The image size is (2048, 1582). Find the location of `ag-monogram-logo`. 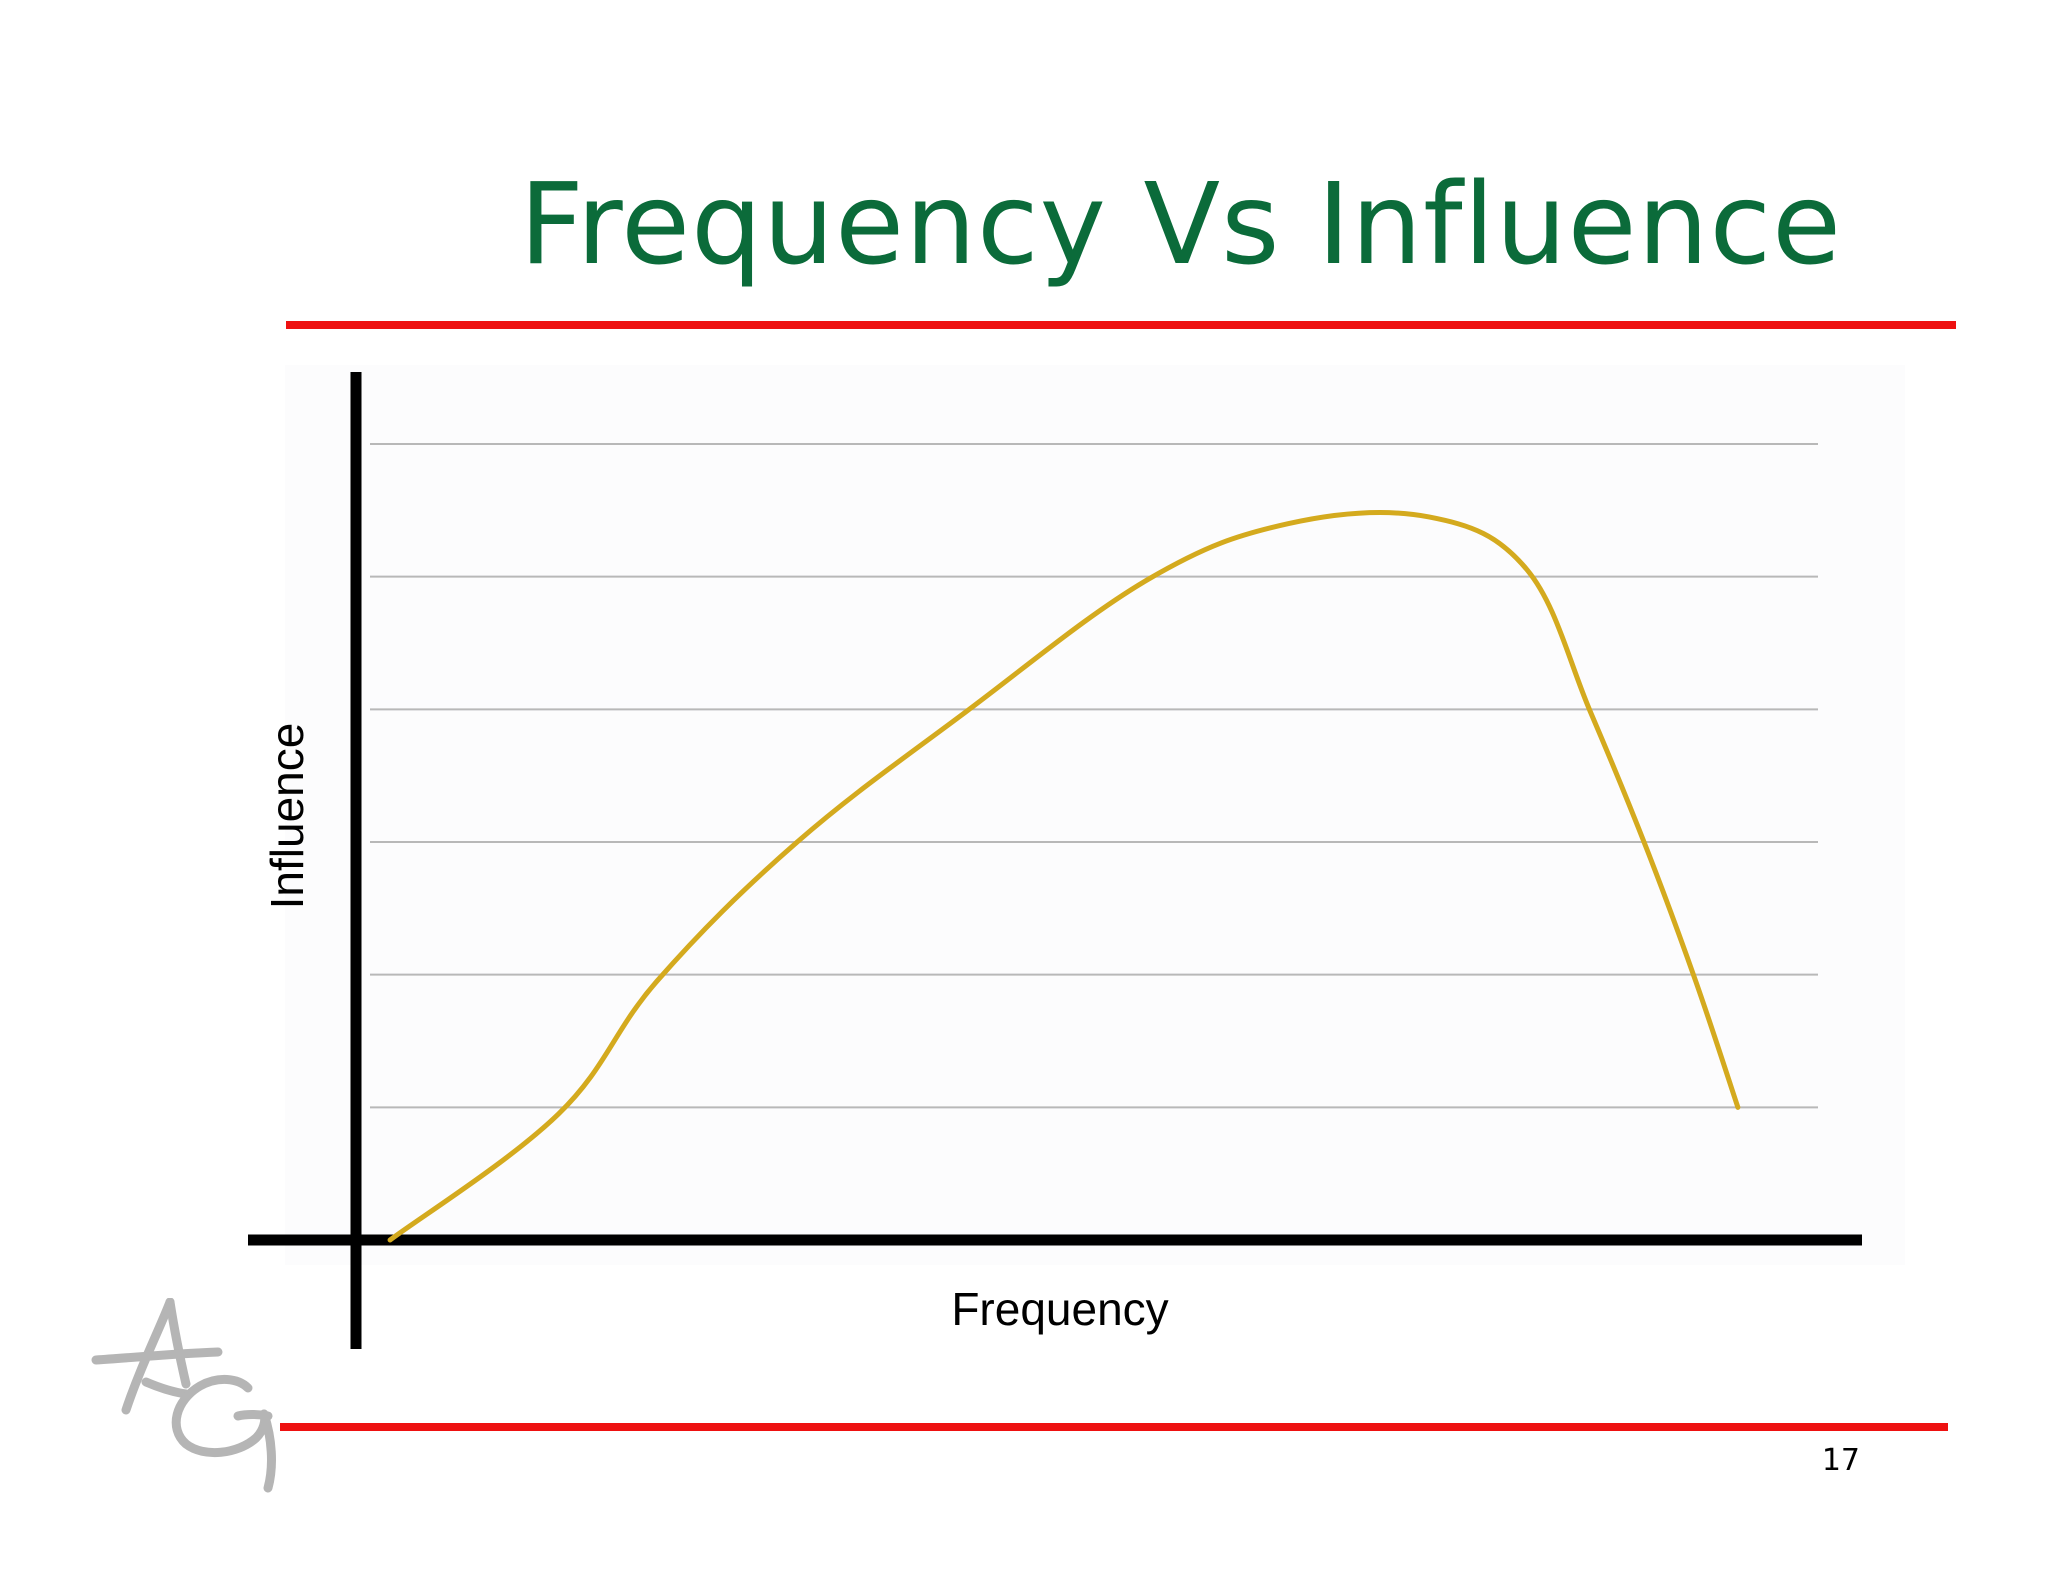

ag-monogram-logo is located at coordinates (183, 1395).